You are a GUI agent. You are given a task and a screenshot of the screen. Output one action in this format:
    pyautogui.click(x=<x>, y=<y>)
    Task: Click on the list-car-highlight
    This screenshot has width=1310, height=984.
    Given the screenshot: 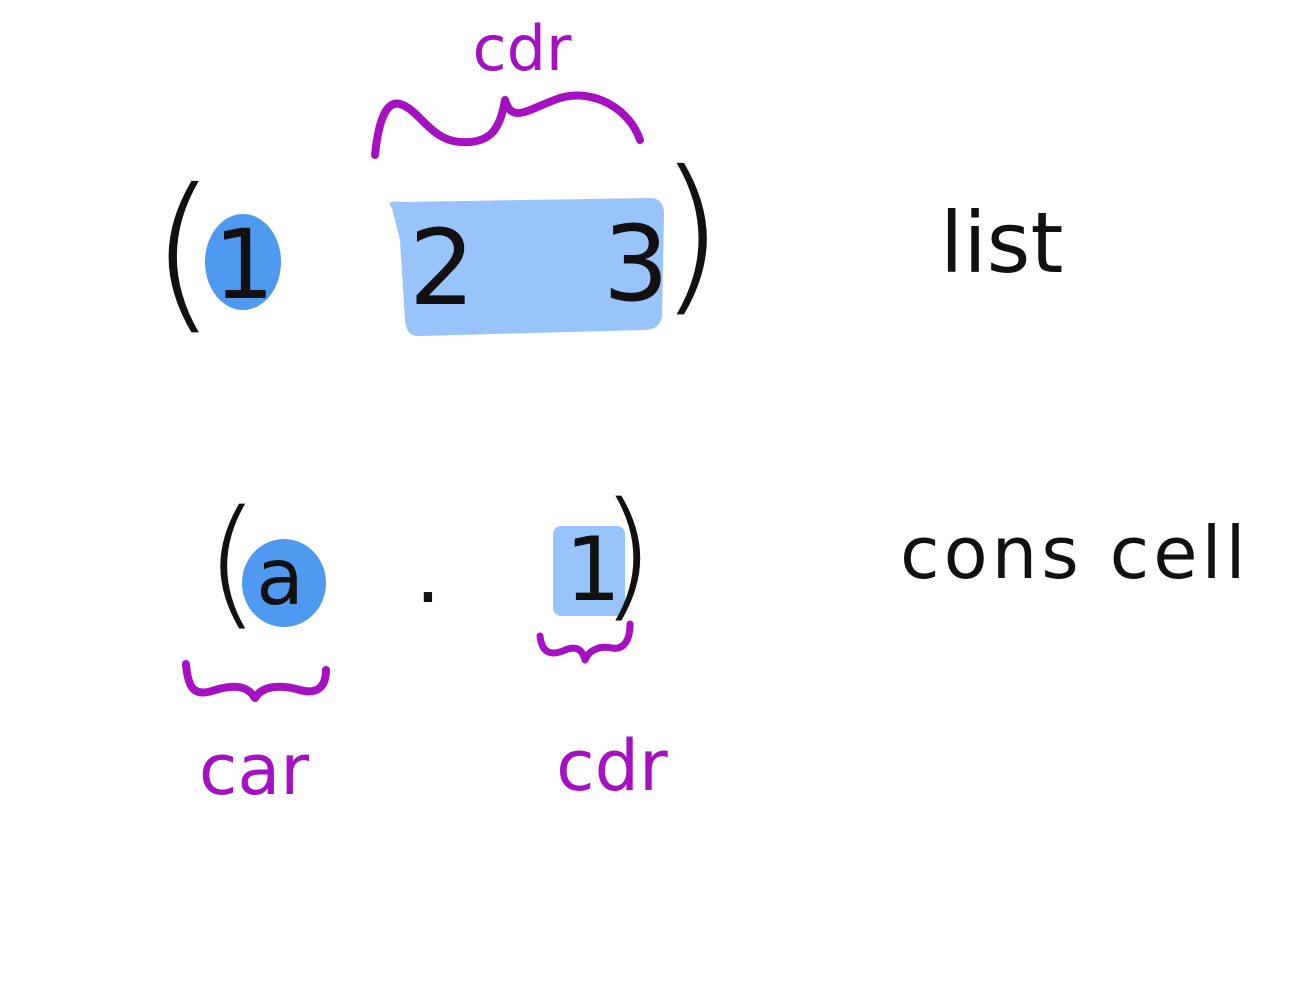 What is the action you would take?
    pyautogui.click(x=243, y=262)
    